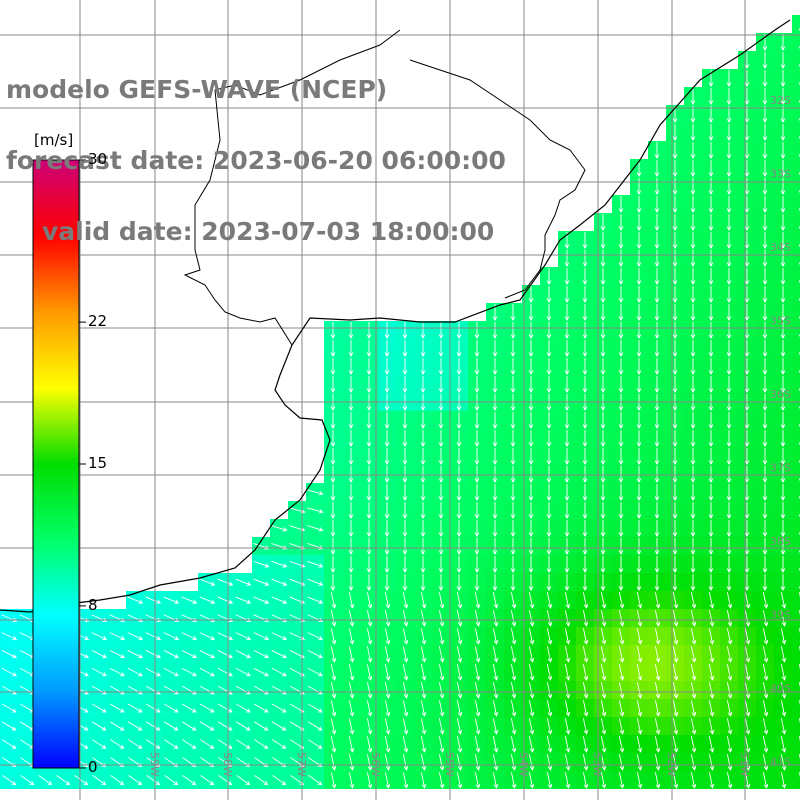 The width and height of the screenshot is (800, 800). Describe the element at coordinates (780, 321) in the screenshot. I see `lat-label: 35S` at that location.